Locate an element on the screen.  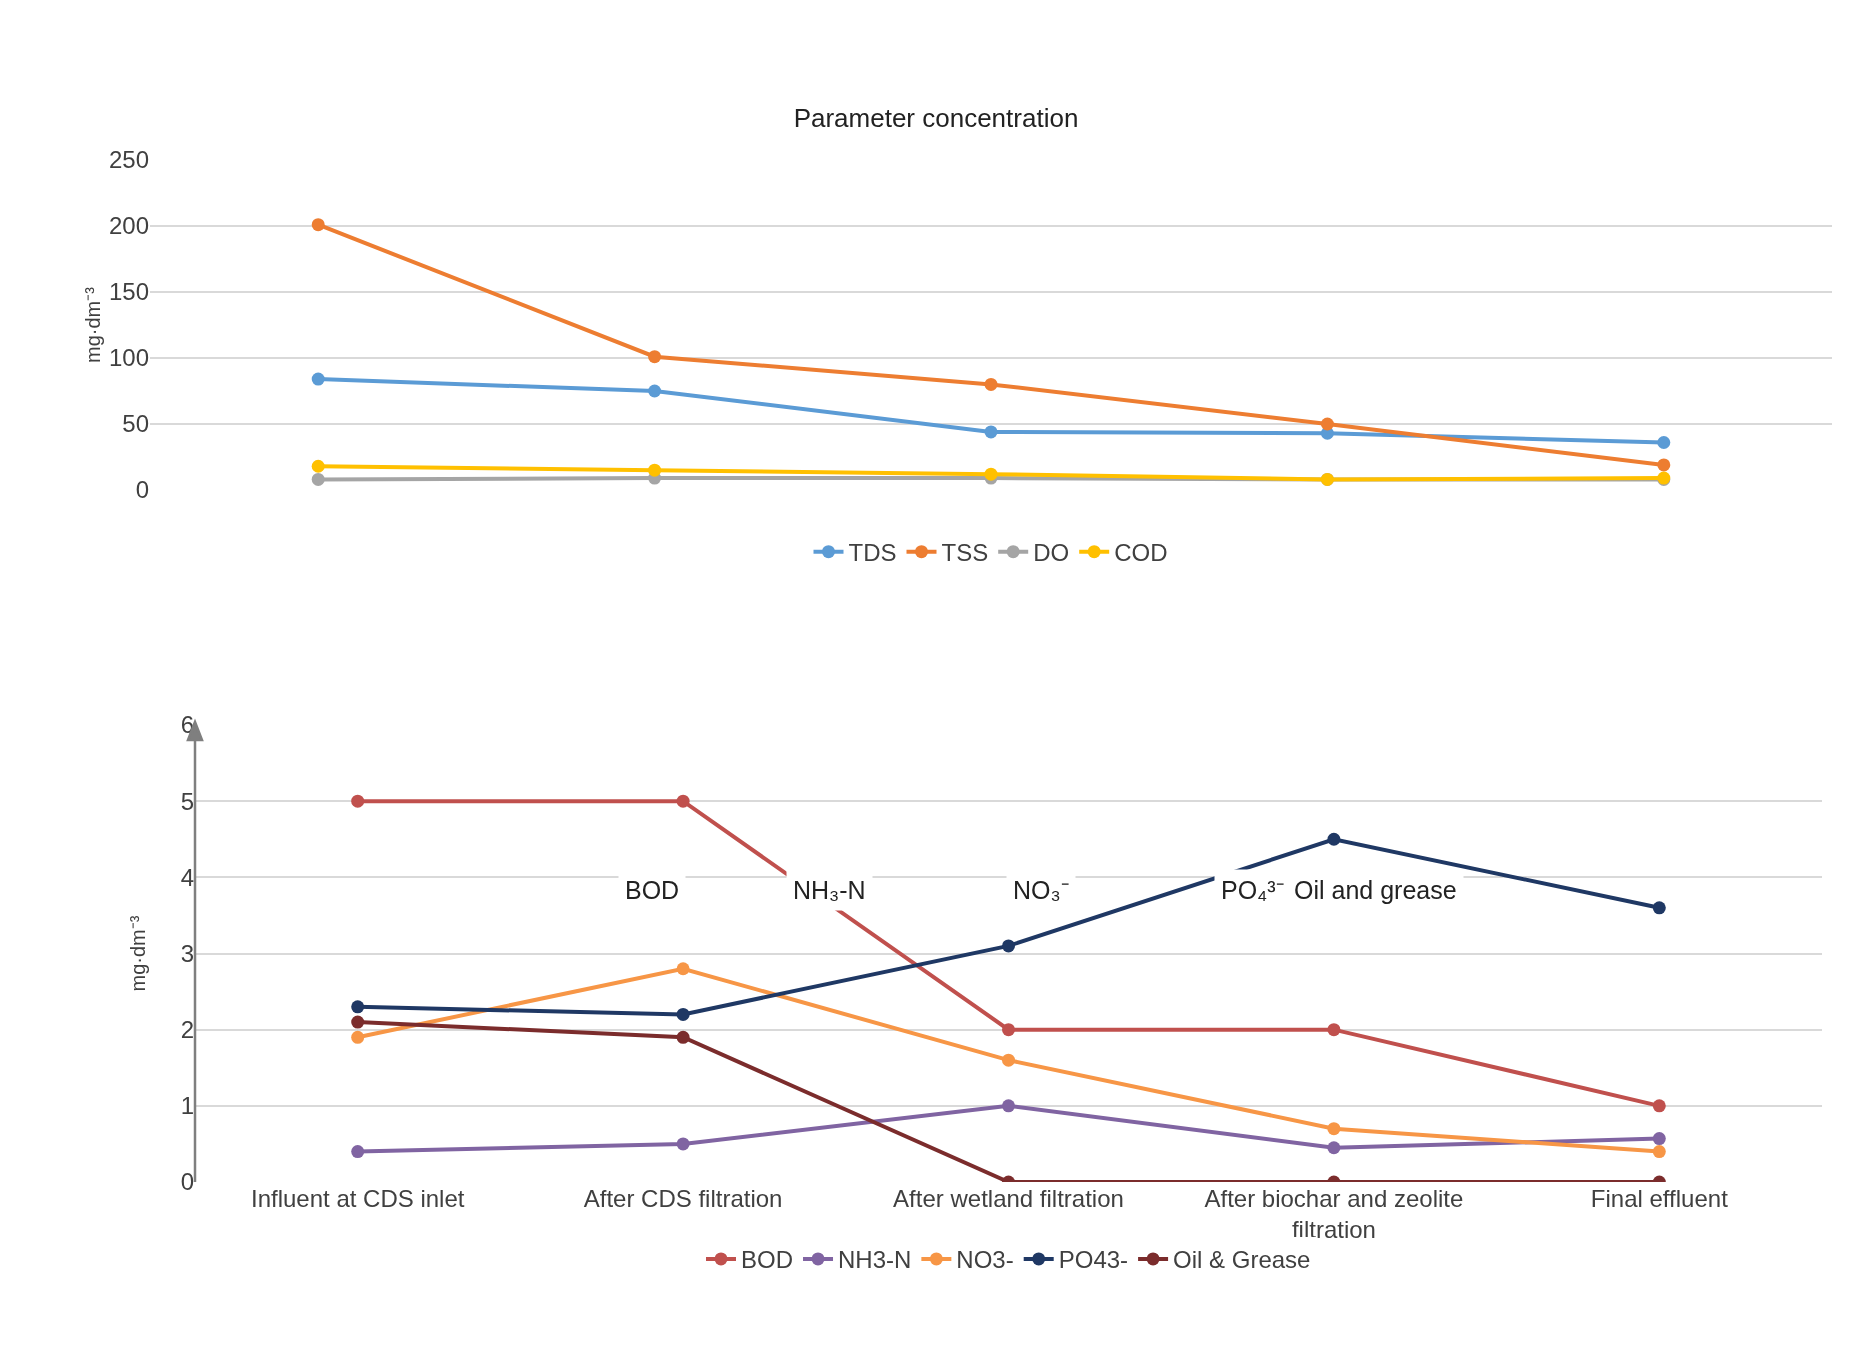
x-tick-label: Final effluent is located at coordinates (1659, 1198).